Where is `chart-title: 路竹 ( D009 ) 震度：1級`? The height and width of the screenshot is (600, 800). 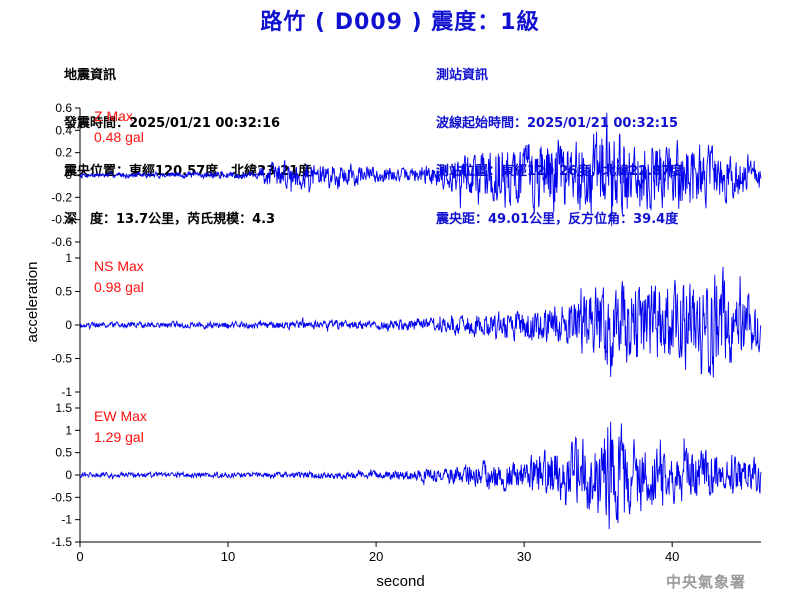 chart-title: 路竹 ( D009 ) 震度：1級 is located at coordinates (400, 22).